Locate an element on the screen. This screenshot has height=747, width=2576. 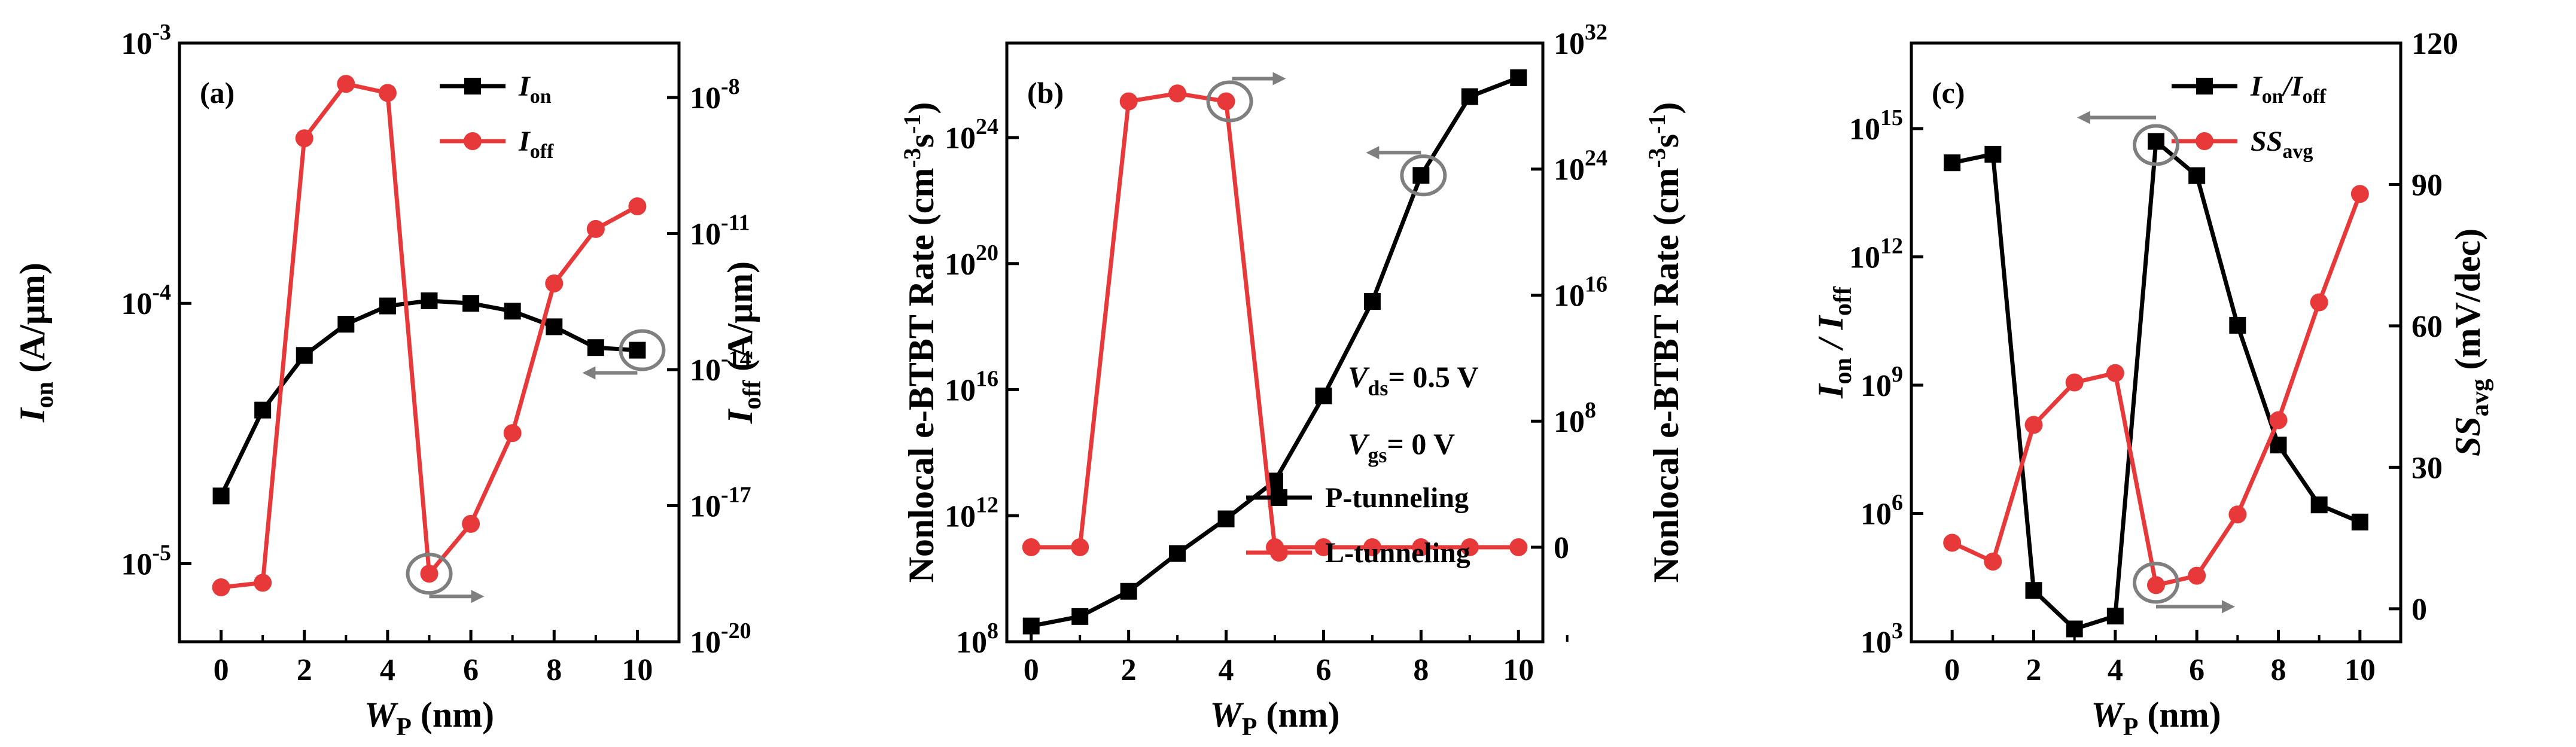
y-right-tick-label: 10-20 is located at coordinates (720, 639).